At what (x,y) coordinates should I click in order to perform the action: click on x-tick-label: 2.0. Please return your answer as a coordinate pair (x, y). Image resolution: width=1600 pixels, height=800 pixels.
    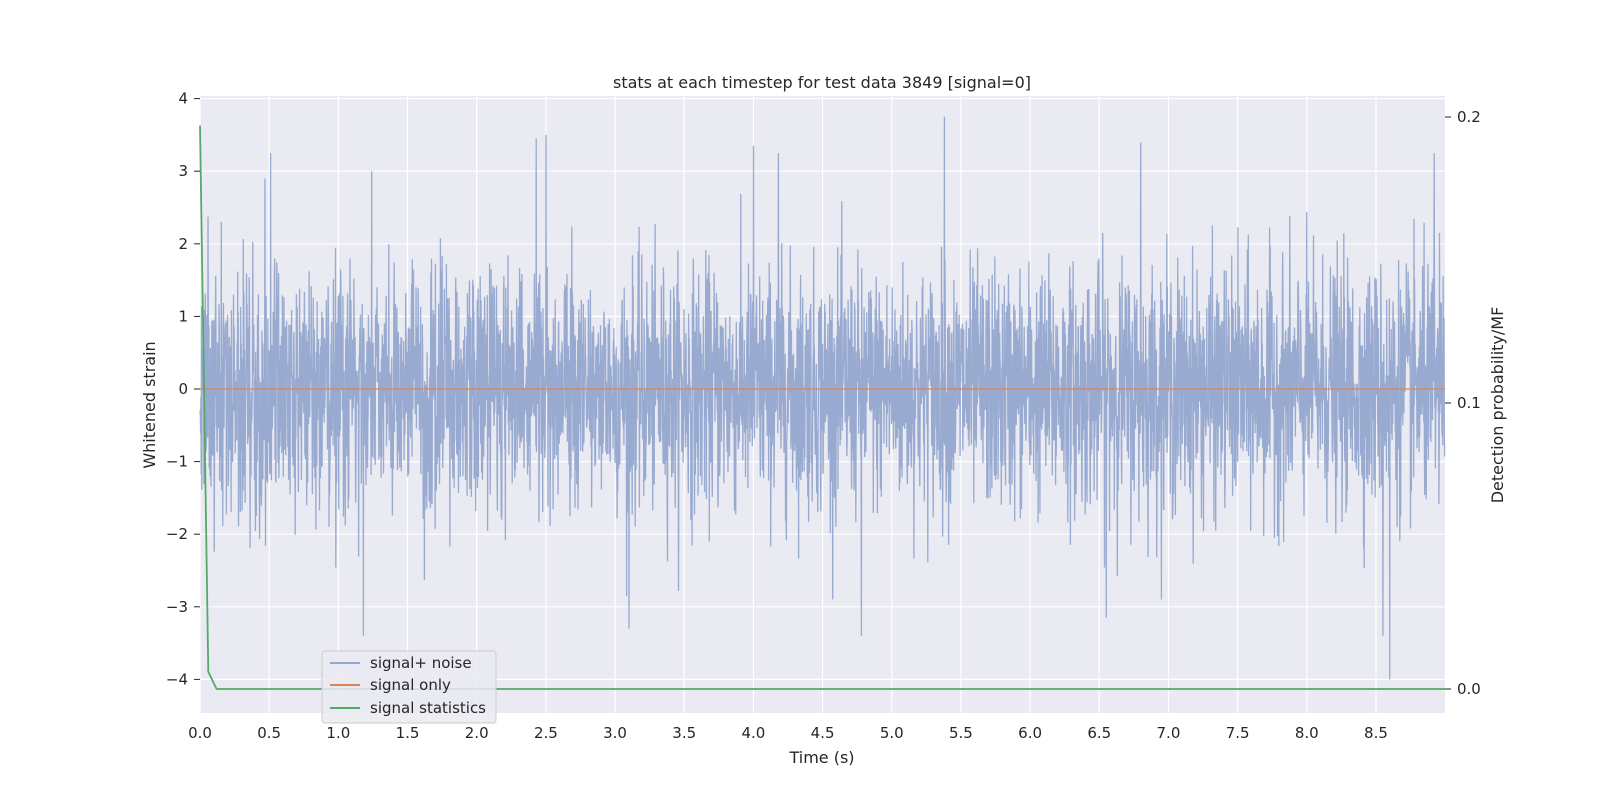
    Looking at the image, I should click on (477, 733).